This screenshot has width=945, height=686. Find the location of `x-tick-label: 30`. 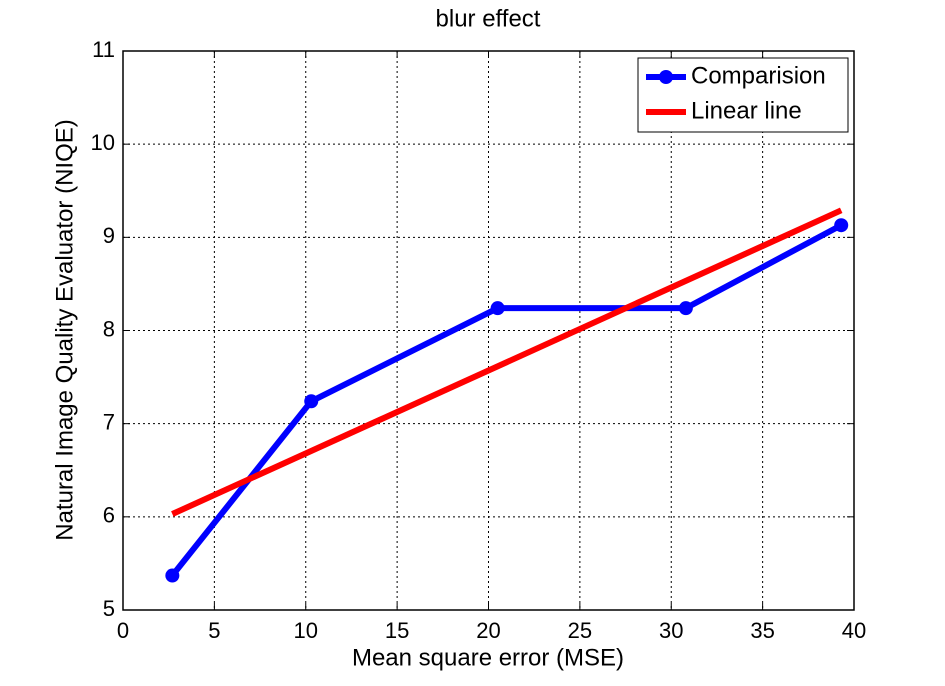

x-tick-label: 30 is located at coordinates (671, 630).